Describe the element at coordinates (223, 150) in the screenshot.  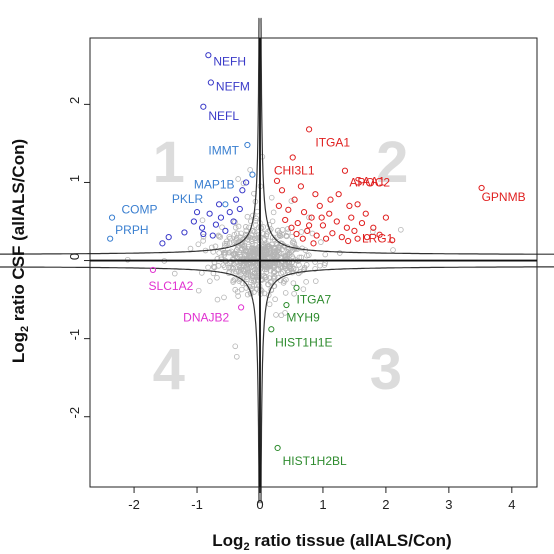
I see `gene-label-immt: IMMT` at that location.